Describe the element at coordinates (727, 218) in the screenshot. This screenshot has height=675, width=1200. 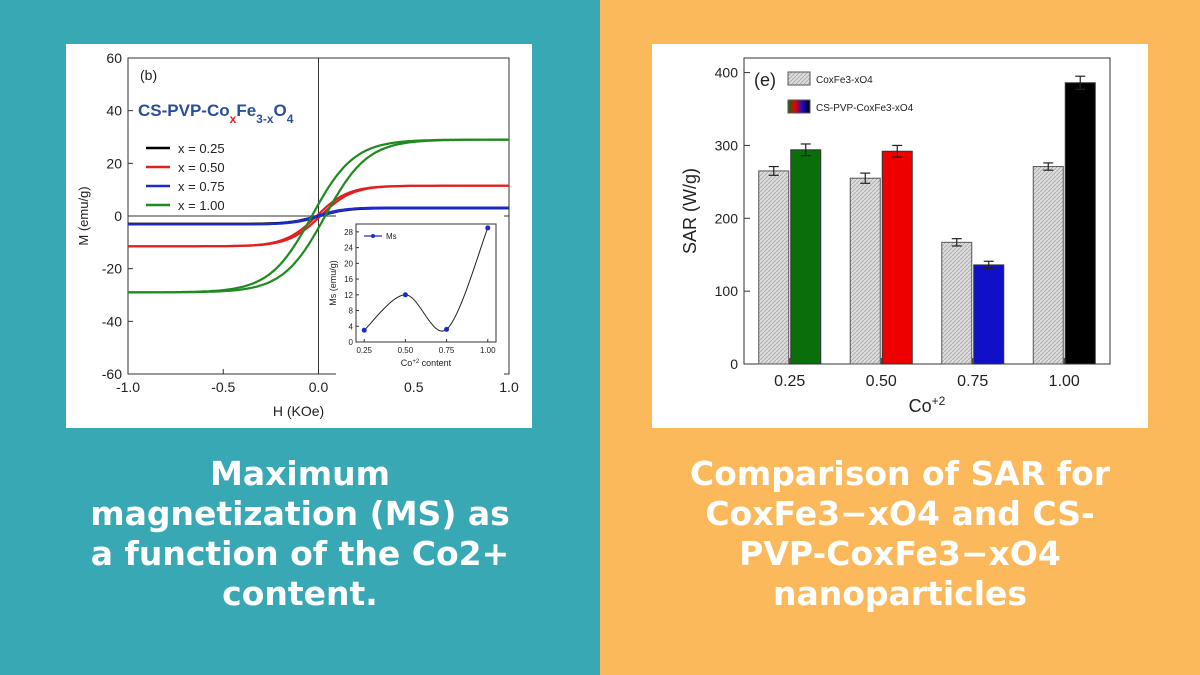
I see `y-tick-label: 200` at that location.